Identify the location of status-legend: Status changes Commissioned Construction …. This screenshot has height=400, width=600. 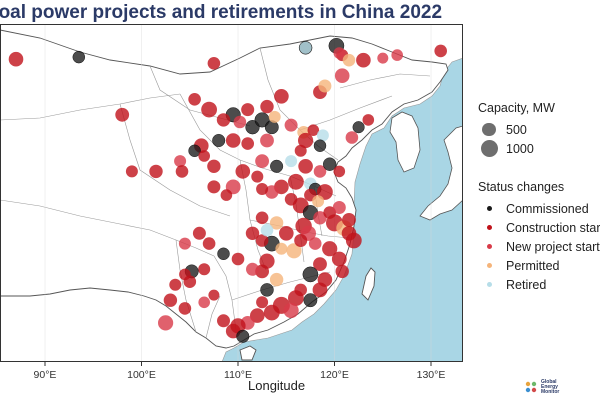
(539, 237).